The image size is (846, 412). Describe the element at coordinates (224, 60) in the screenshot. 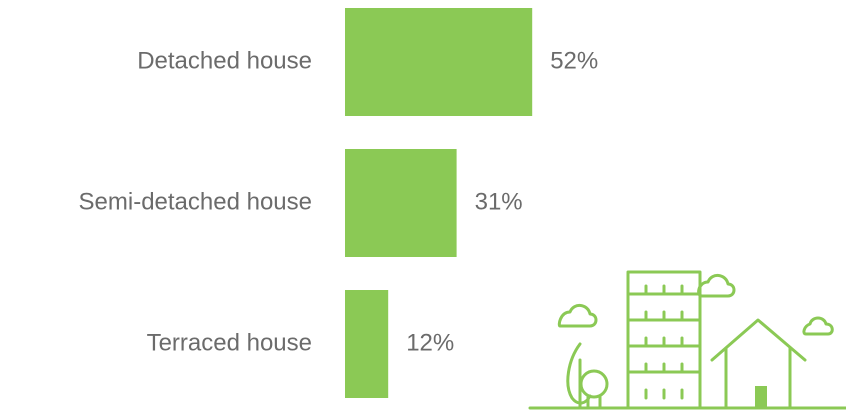

I see `category-label: Detached house` at that location.